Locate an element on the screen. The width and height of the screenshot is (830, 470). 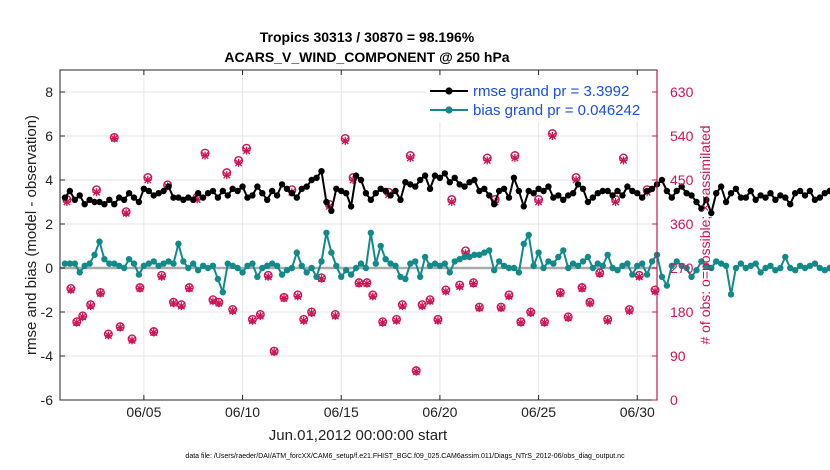
legend-box is located at coordinates (539, 100).